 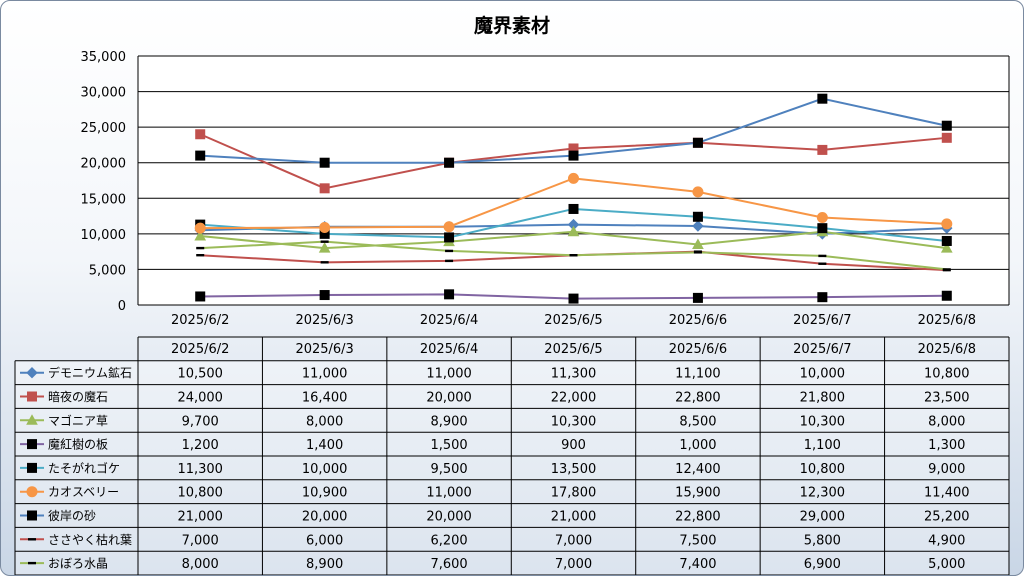 What do you see at coordinates (449, 320) in the screenshot?
I see `x-tick-label: 2025/6/4` at bounding box center [449, 320].